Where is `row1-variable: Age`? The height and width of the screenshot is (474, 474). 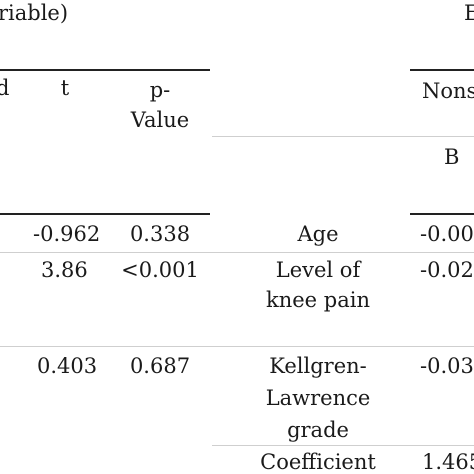
row1-variable: Age is located at coordinates (318, 234).